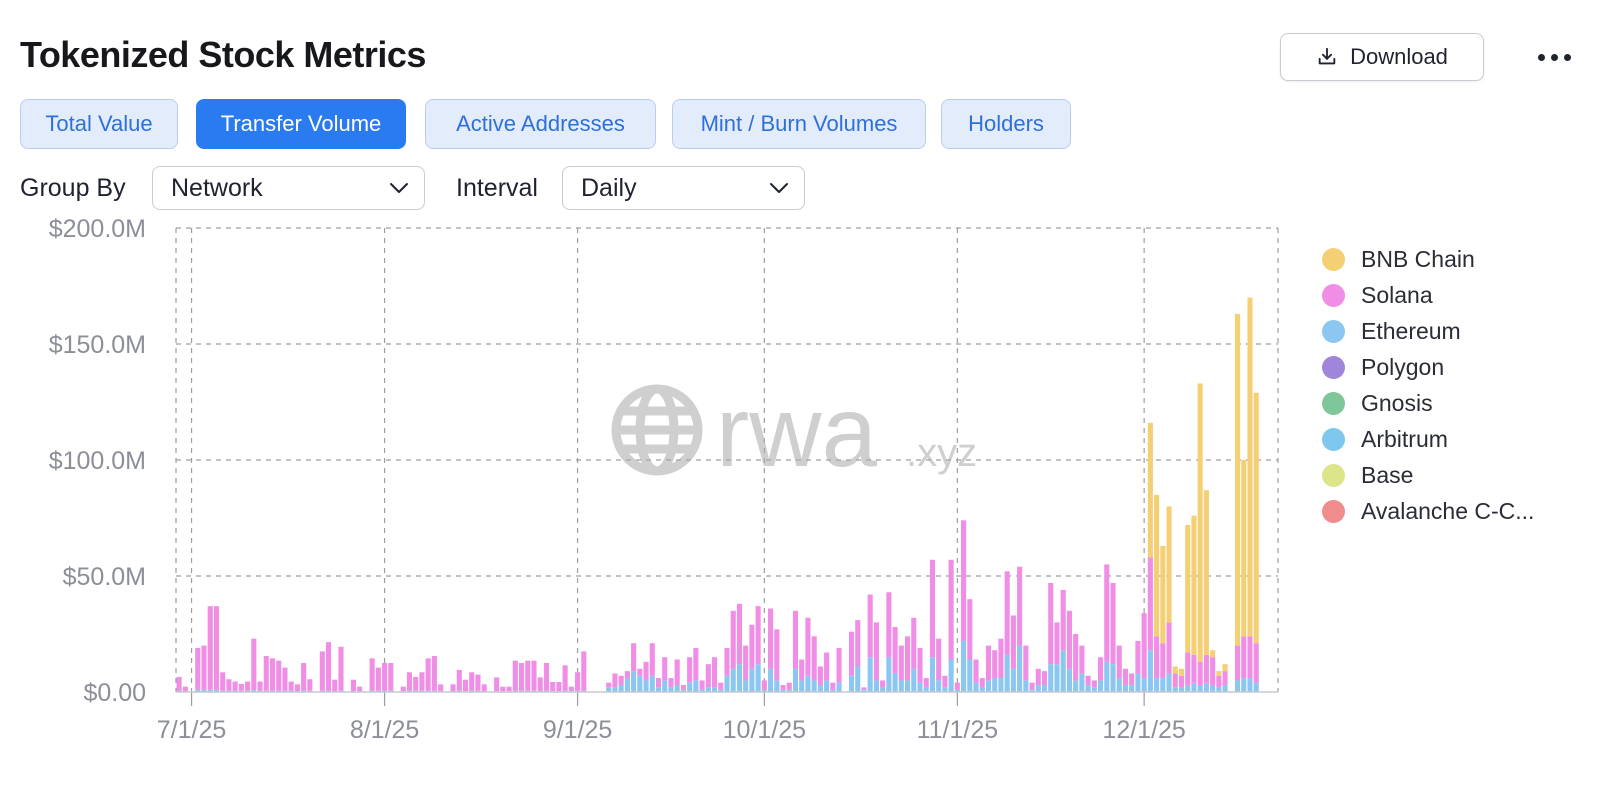 The width and height of the screenshot is (1600, 804). Describe the element at coordinates (1391, 331) in the screenshot. I see `legend-item-ethereum: Ethereum` at that location.